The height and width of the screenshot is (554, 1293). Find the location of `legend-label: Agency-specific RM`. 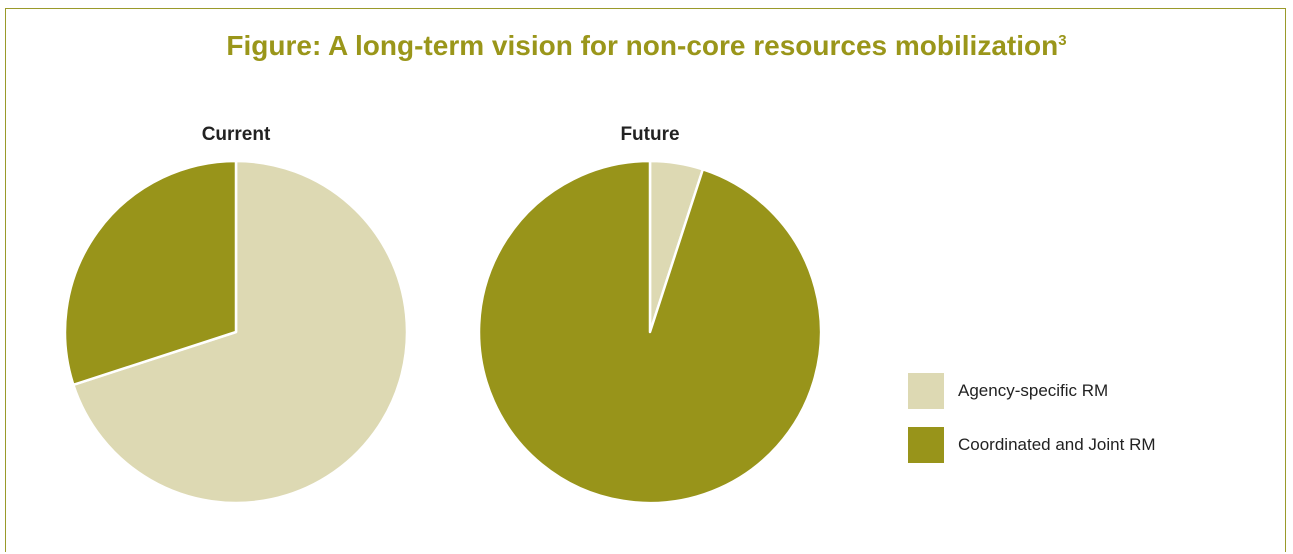

legend-label: Agency-specific RM is located at coordinates (1033, 390).